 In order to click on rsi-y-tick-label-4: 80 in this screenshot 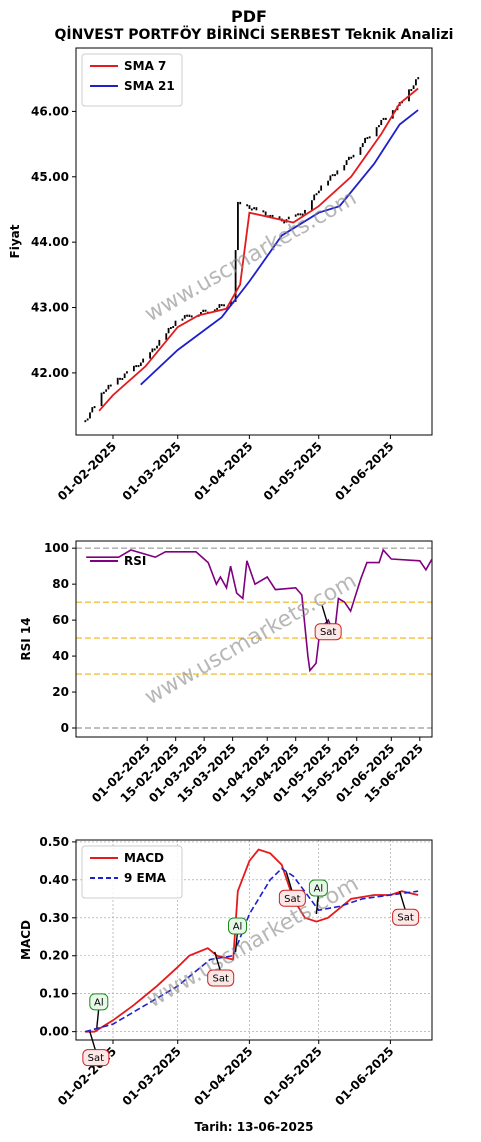, I will do `click(60, 584)`.